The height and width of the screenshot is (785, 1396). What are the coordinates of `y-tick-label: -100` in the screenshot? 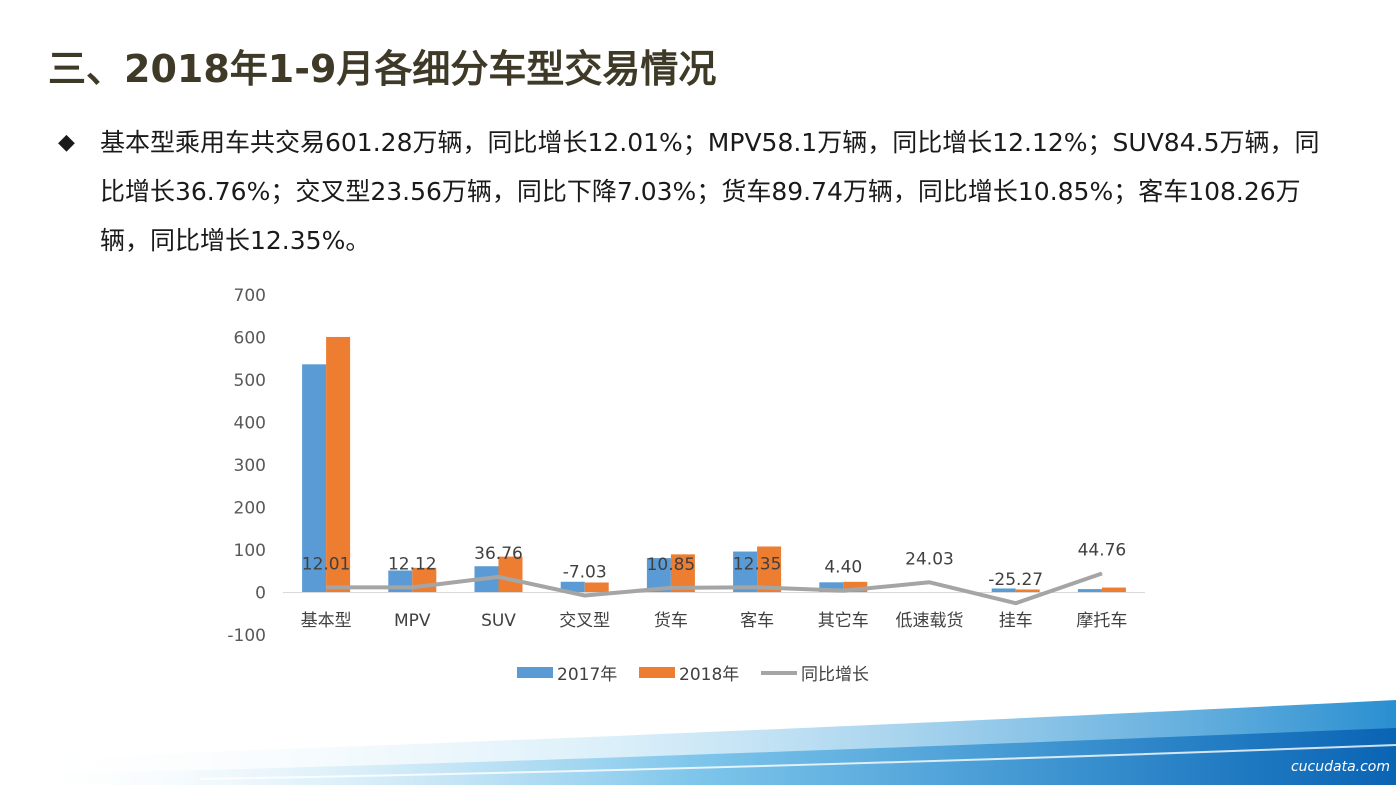 It's located at (246, 636).